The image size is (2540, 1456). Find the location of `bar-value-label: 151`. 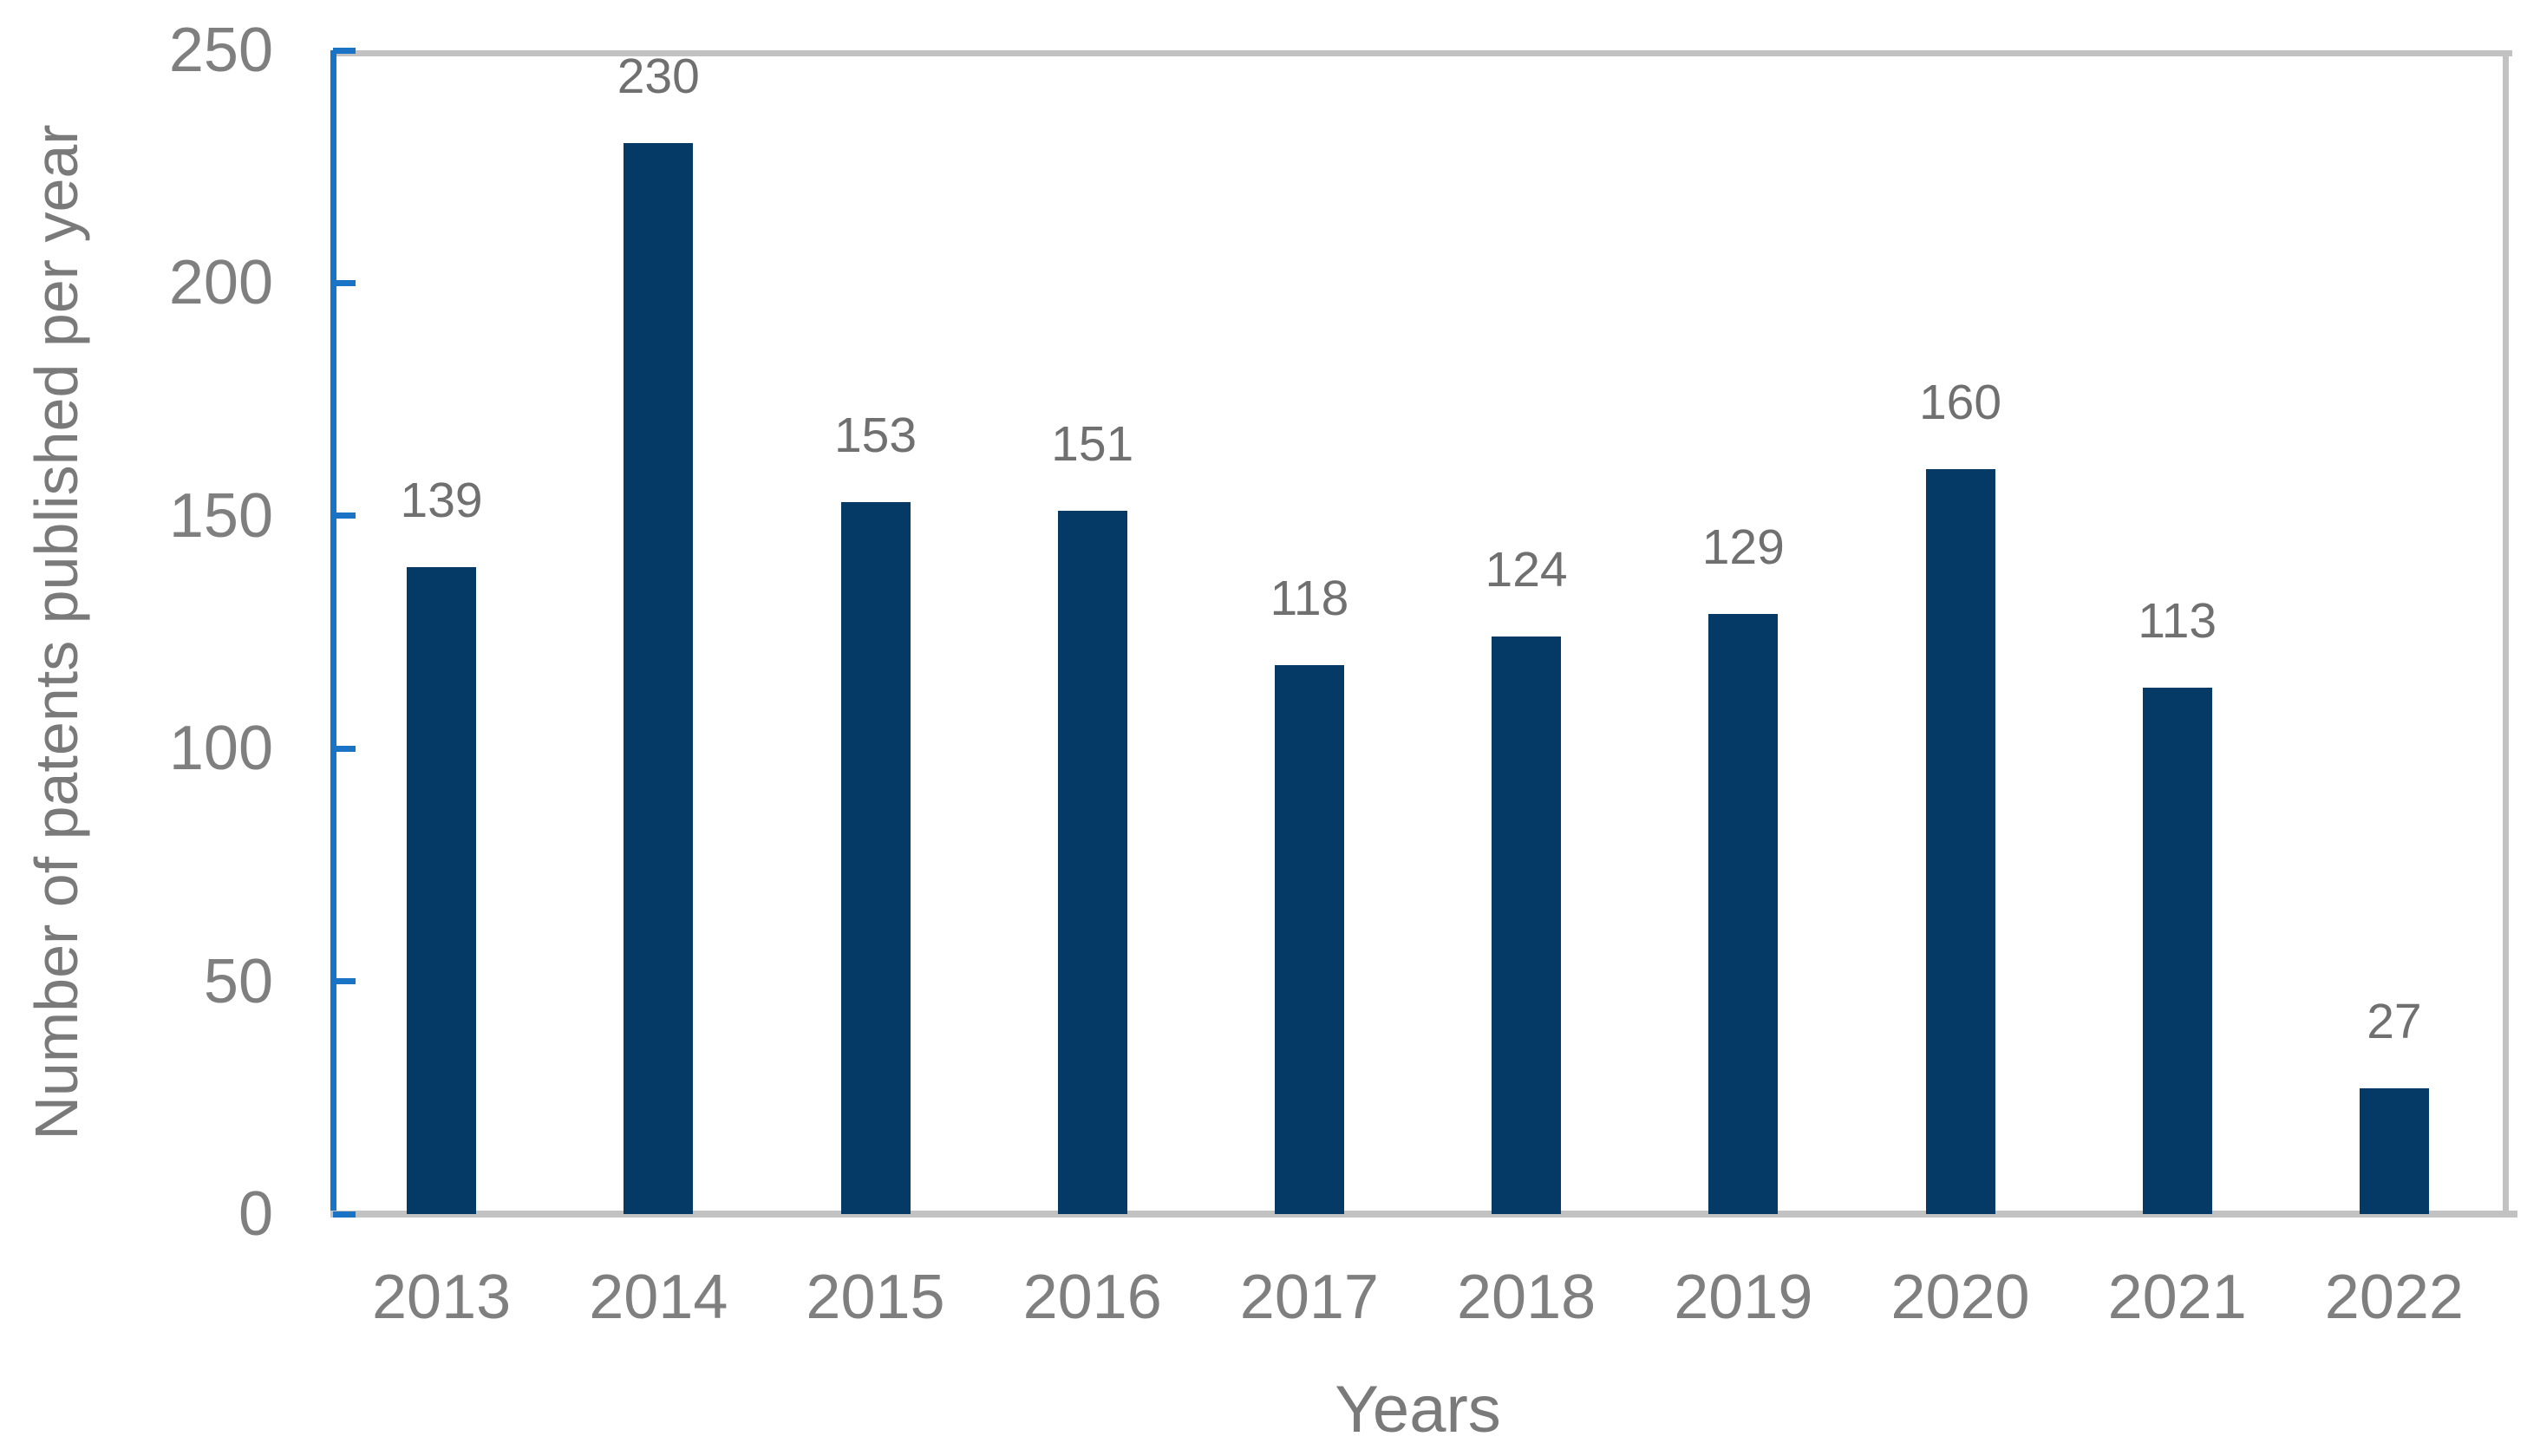

bar-value-label: 151 is located at coordinates (1092, 444).